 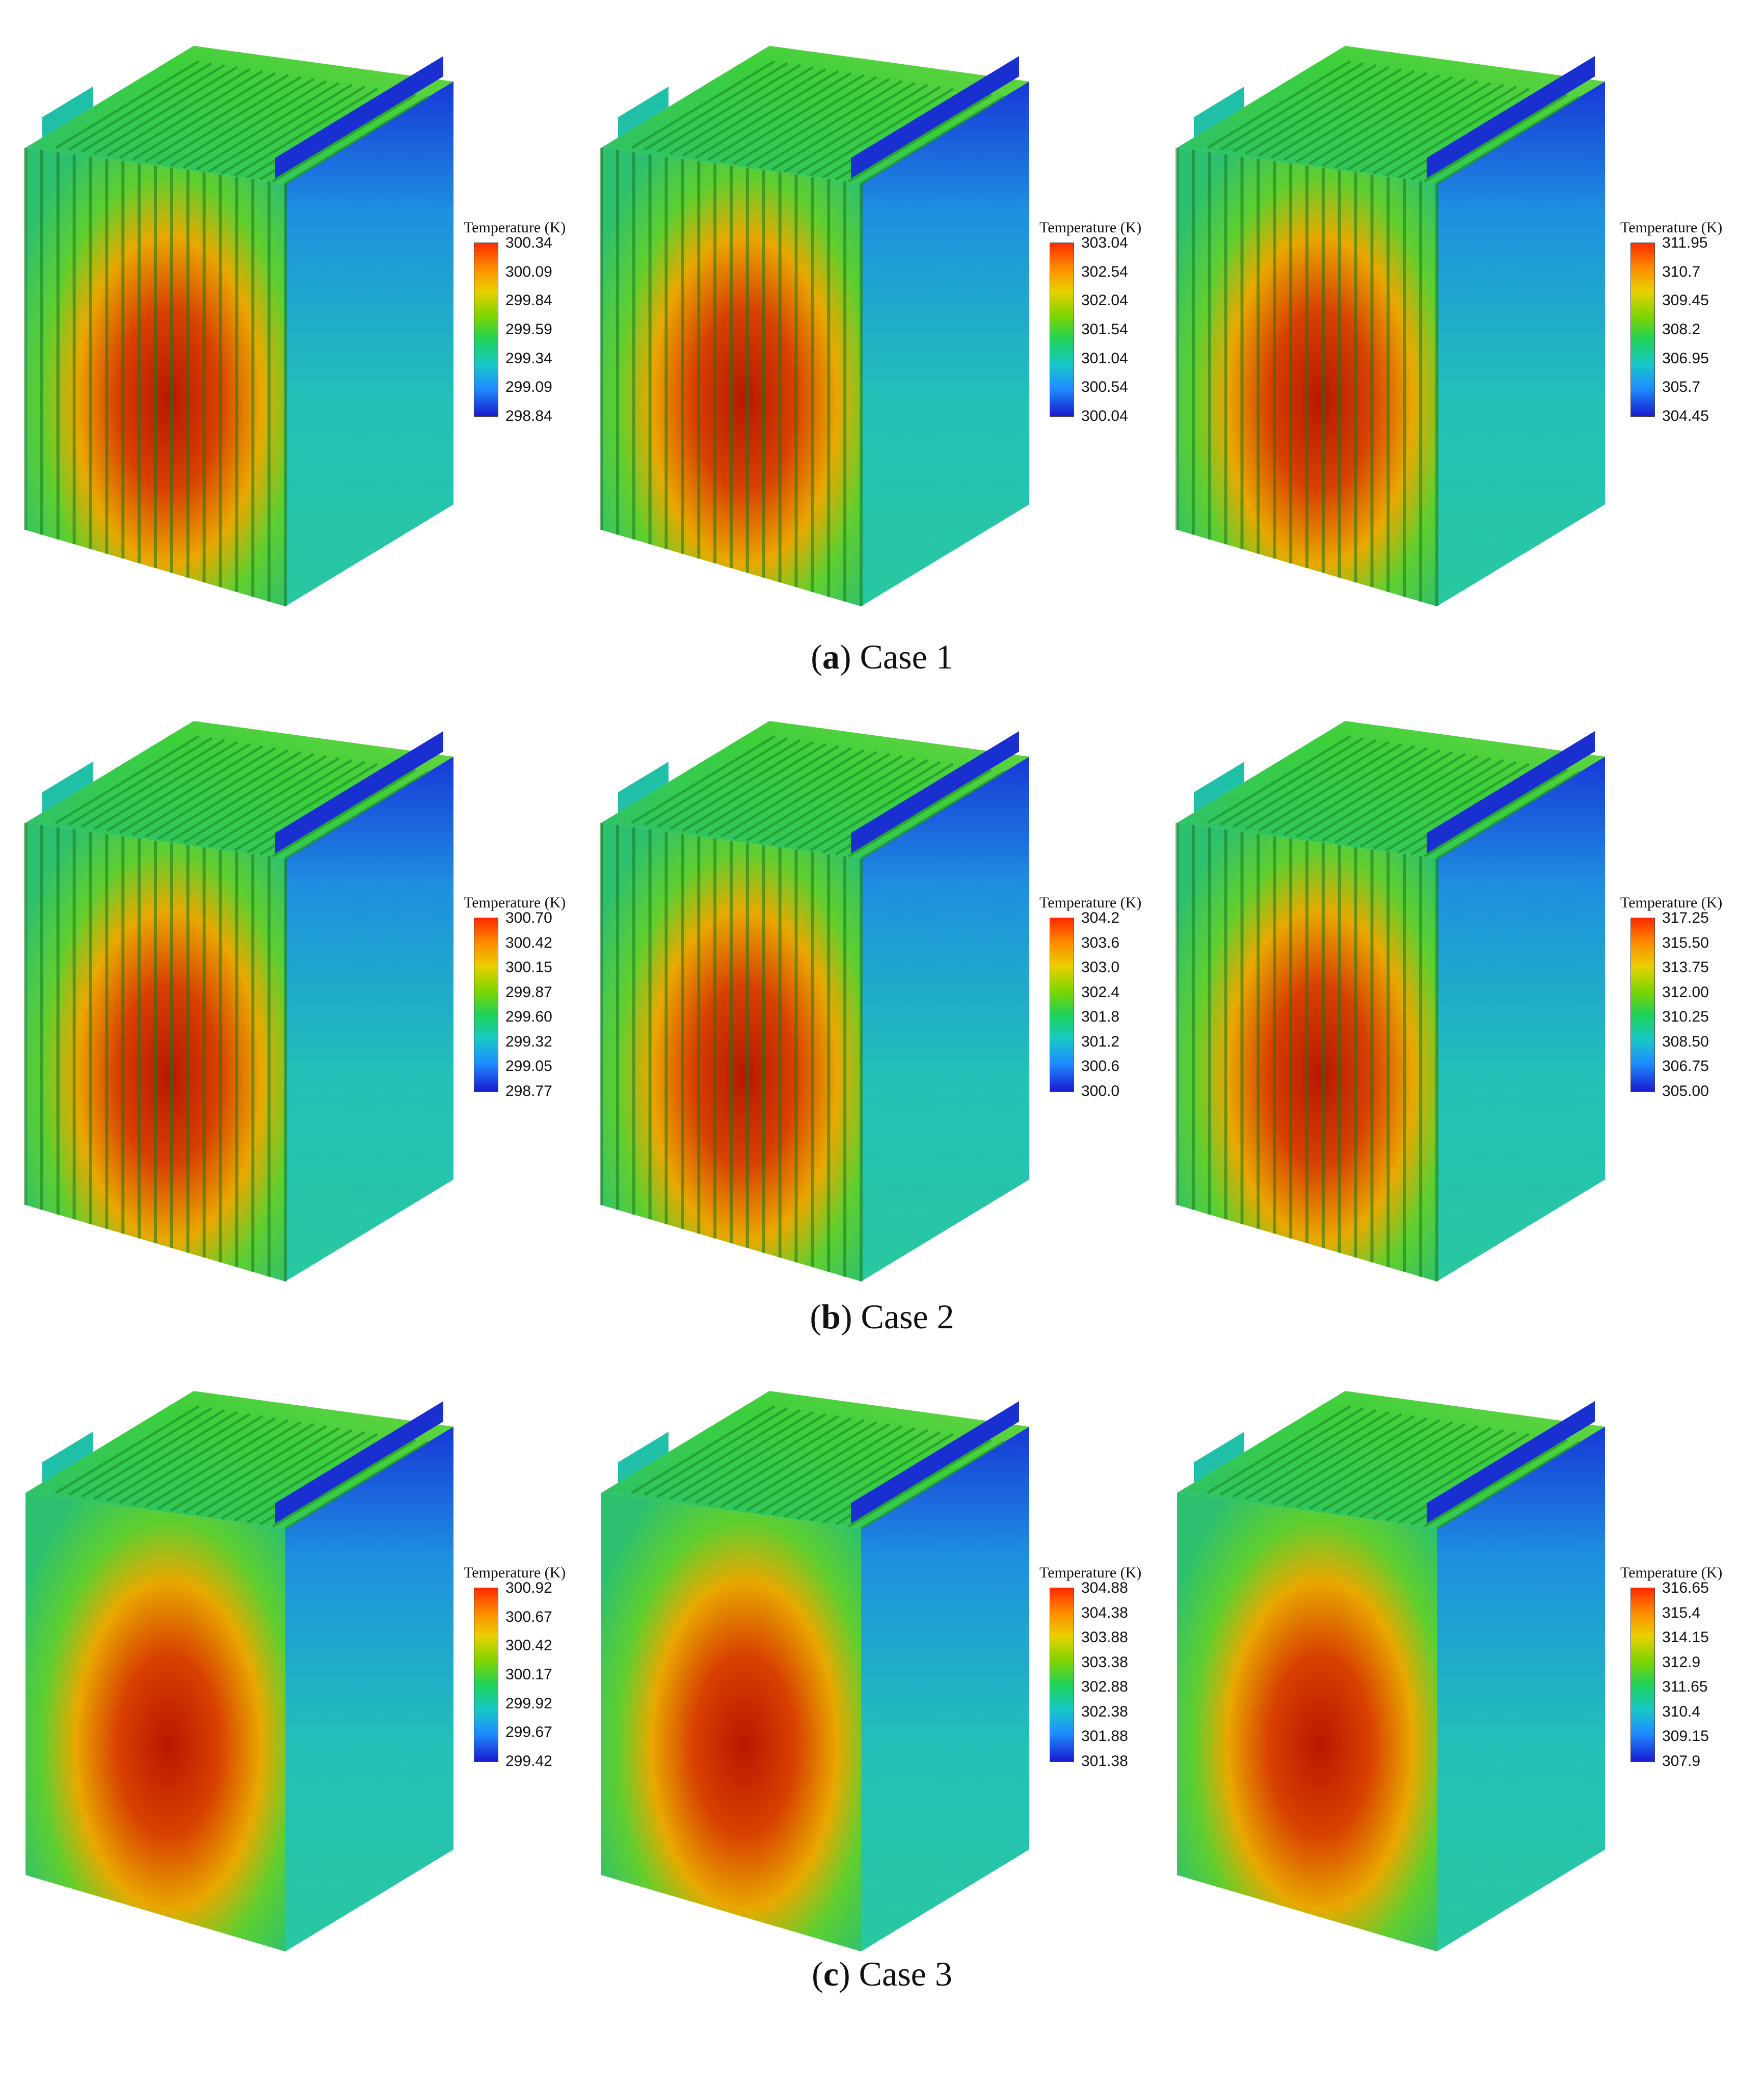 What do you see at coordinates (1105, 1687) in the screenshot?
I see `legend-tick-label: 302.88` at bounding box center [1105, 1687].